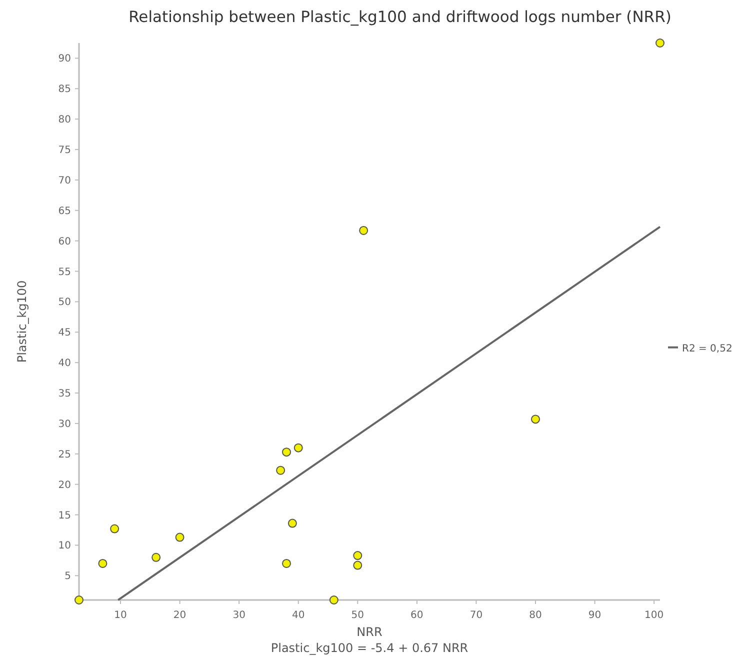 Image resolution: width=752 pixels, height=669 pixels. I want to click on y-tick-label: 25, so click(64, 454).